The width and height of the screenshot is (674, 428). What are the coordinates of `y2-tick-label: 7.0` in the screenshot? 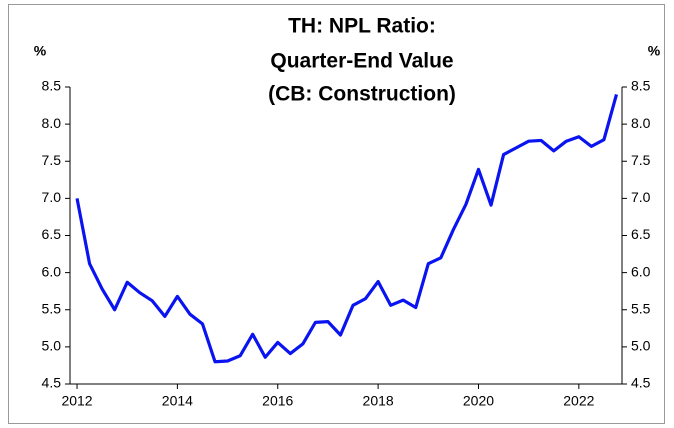 It's located at (641, 197).